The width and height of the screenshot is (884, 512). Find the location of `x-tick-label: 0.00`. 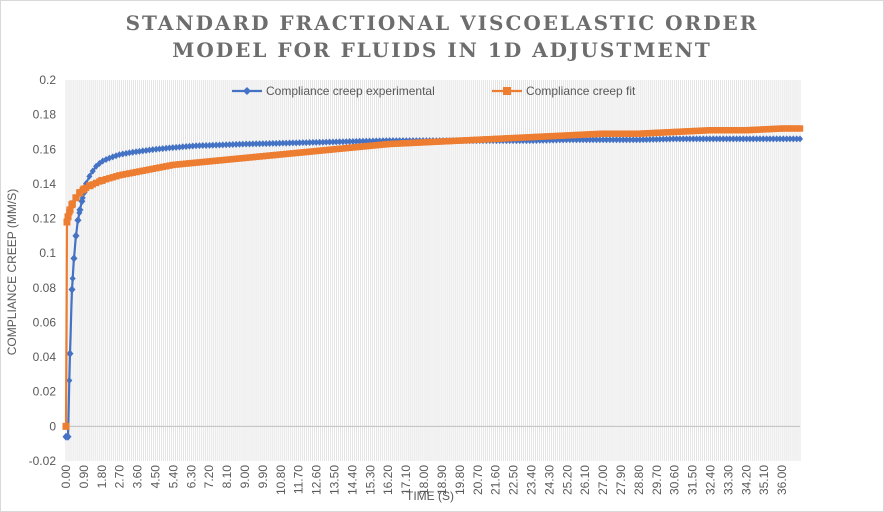

x-tick-label: 0.00 is located at coordinates (66, 477).